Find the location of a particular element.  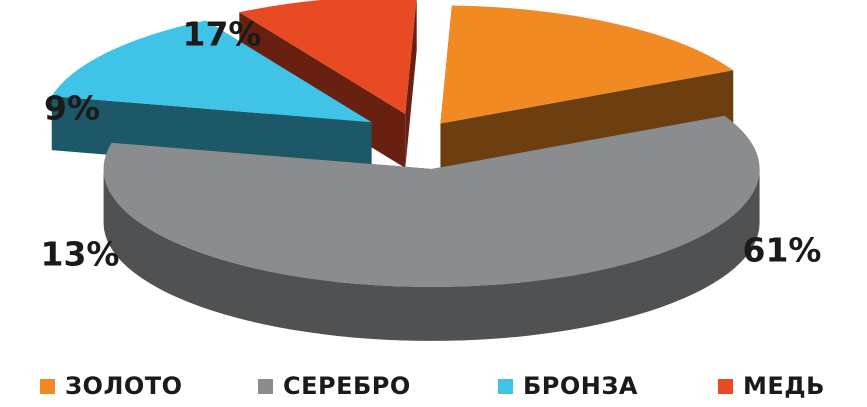

value-label-bronze: 13% is located at coordinates (80, 254).